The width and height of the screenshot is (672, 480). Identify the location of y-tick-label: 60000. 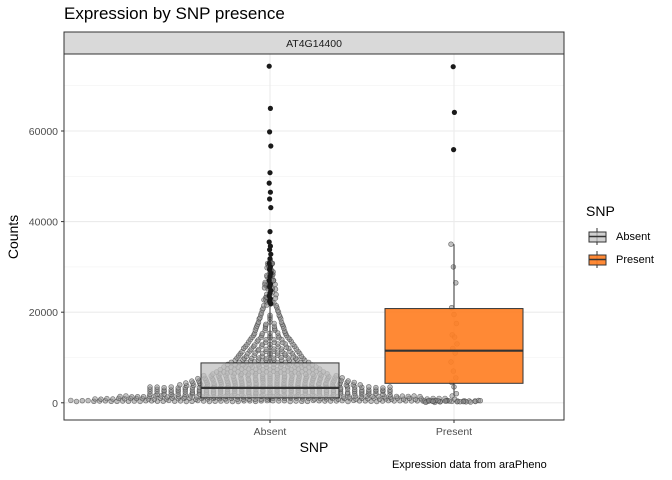
(43, 132).